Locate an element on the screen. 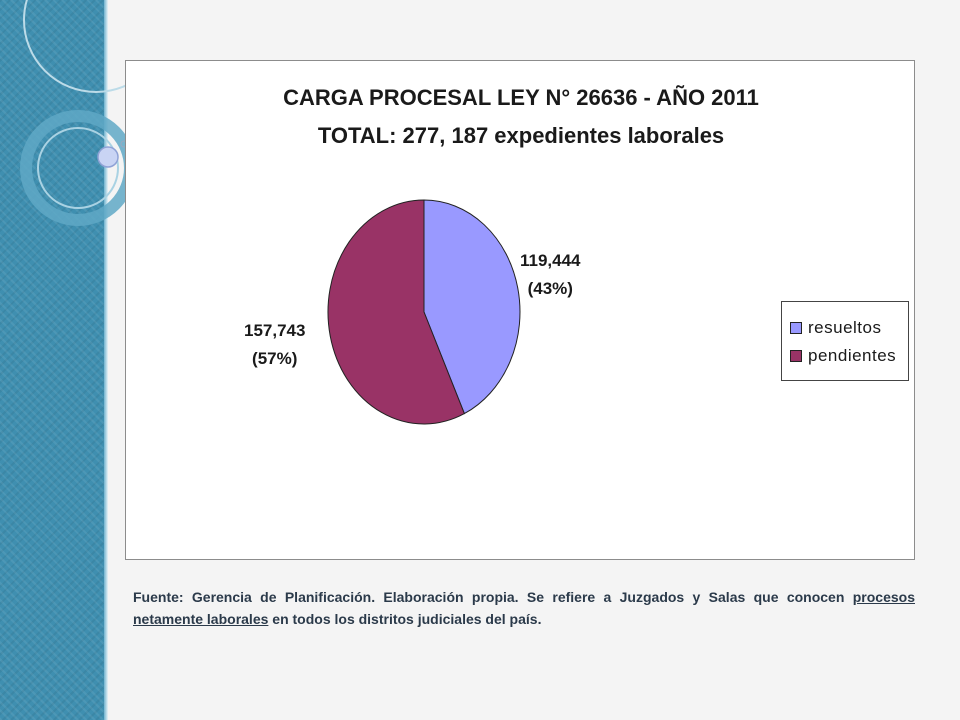 This screenshot has width=960, height=720. pie-slice-resueltos is located at coordinates (472, 307).